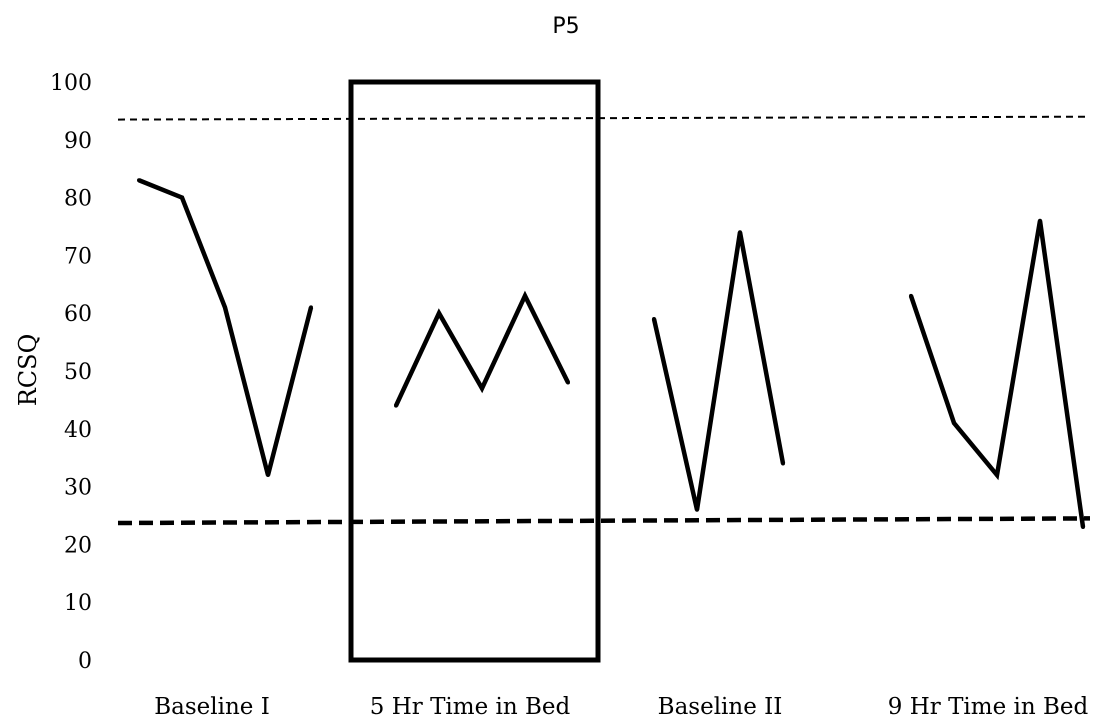 The image size is (1103, 727). What do you see at coordinates (78, 199) in the screenshot?
I see `y-tick-label-80: 80` at bounding box center [78, 199].